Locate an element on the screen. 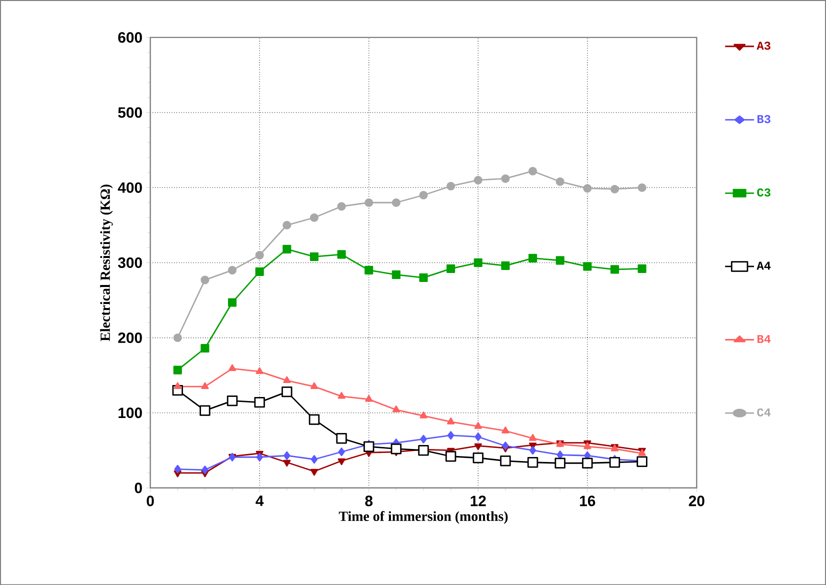  y-axis-title: Electrical Resistivity (KΩ) is located at coordinates (106, 262).